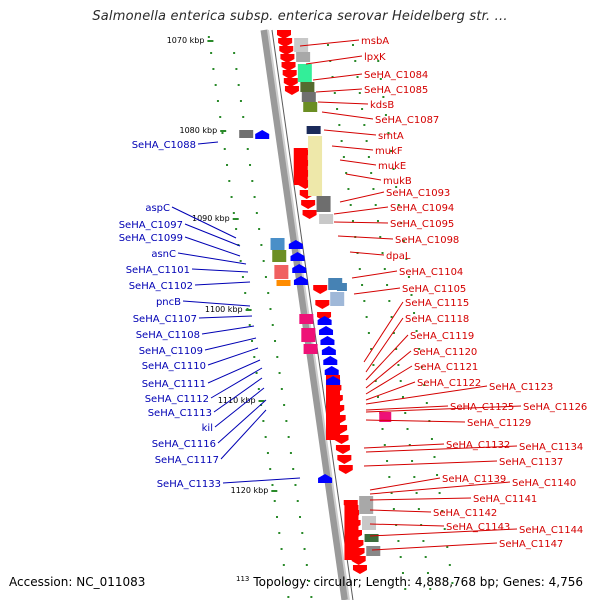 The width and height of the screenshot is (600, 600). Describe the element at coordinates (151, 225) in the screenshot. I see `gene-label-reverse: SeHA_C1097` at that location.